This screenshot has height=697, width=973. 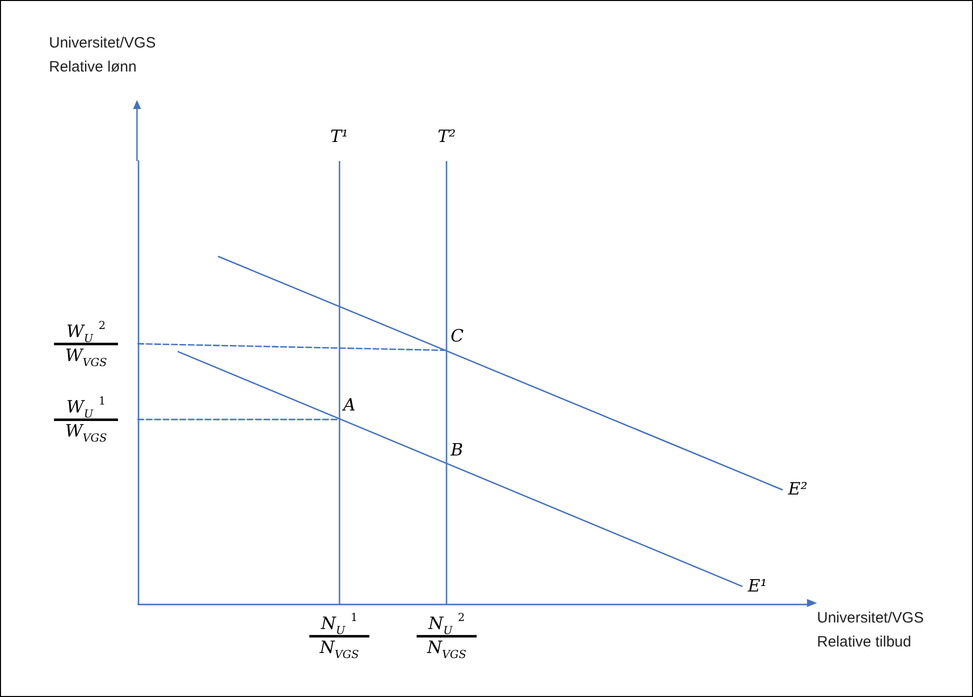 I want to click on annotation: A, so click(x=348, y=406).